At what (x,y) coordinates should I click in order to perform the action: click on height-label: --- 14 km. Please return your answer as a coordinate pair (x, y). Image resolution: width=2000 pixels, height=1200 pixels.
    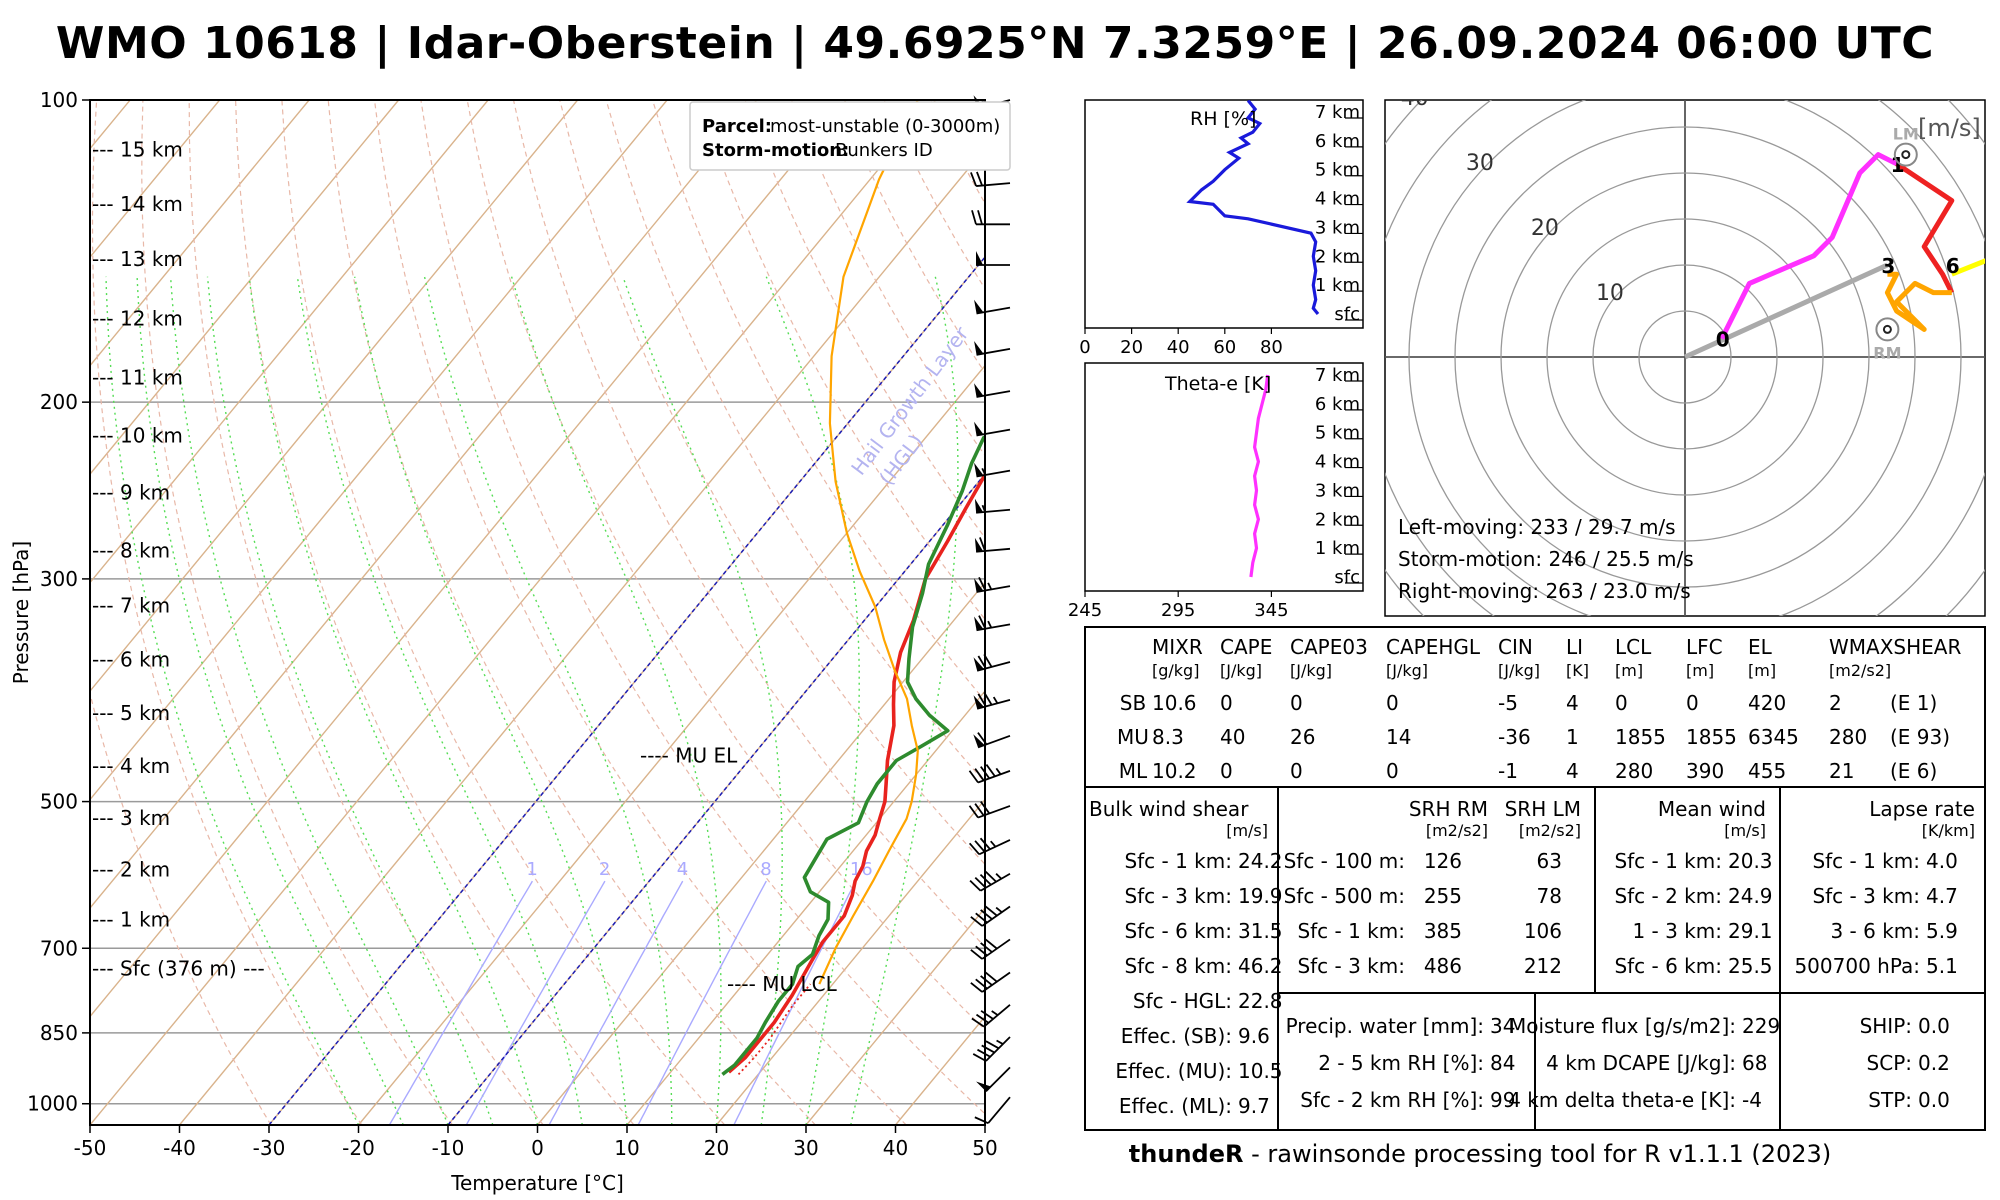
    Looking at the image, I should click on (137, 204).